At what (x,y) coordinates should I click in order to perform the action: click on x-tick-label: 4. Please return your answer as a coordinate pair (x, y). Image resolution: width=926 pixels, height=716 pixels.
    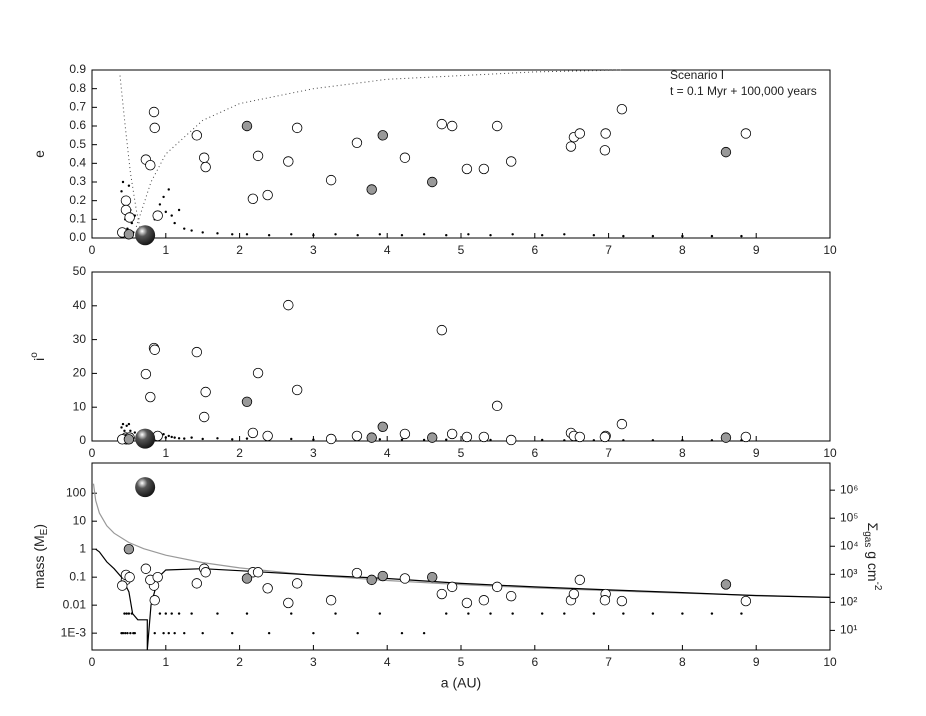
    Looking at the image, I should click on (387, 453).